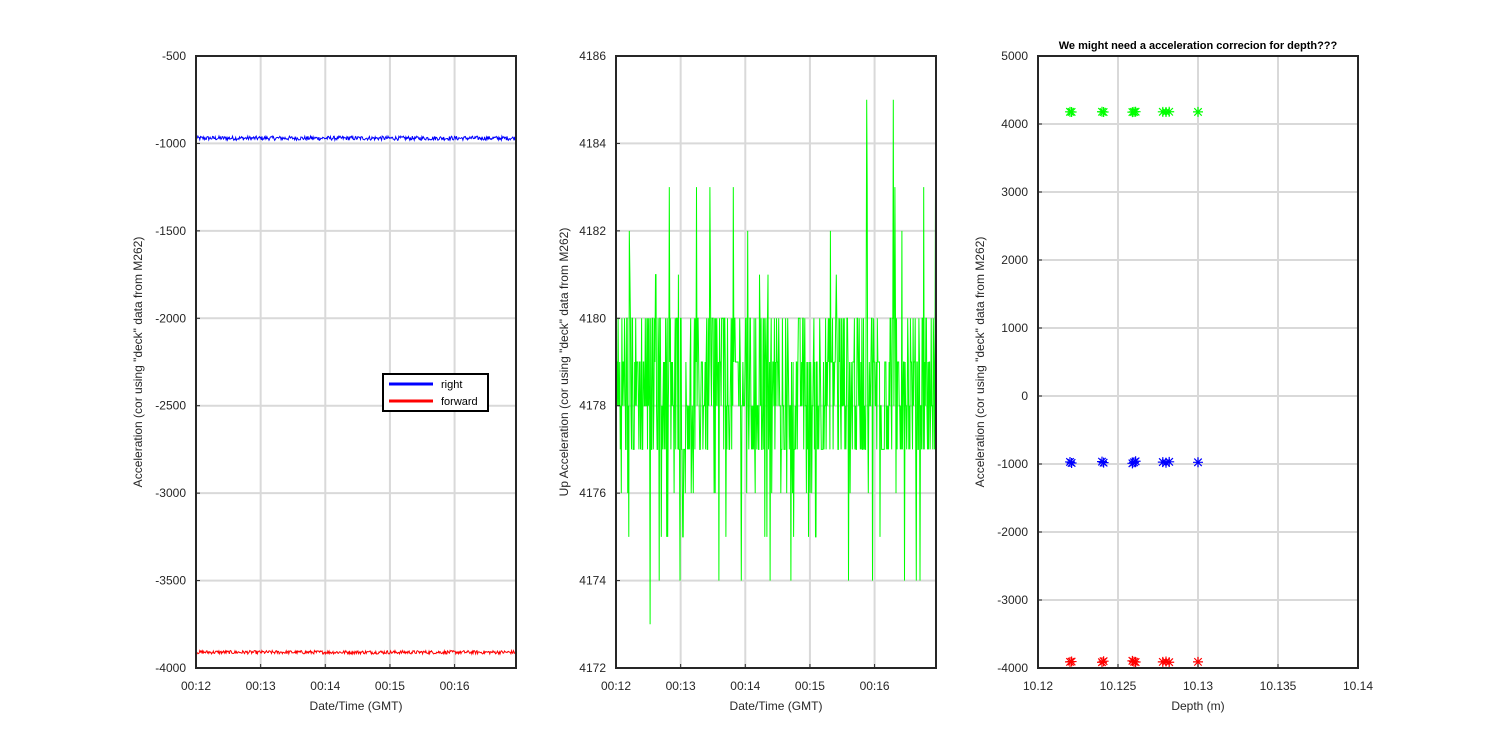 The width and height of the screenshot is (1500, 750). Describe the element at coordinates (1014, 328) in the screenshot. I see `y-tick-label: 1000` at that location.